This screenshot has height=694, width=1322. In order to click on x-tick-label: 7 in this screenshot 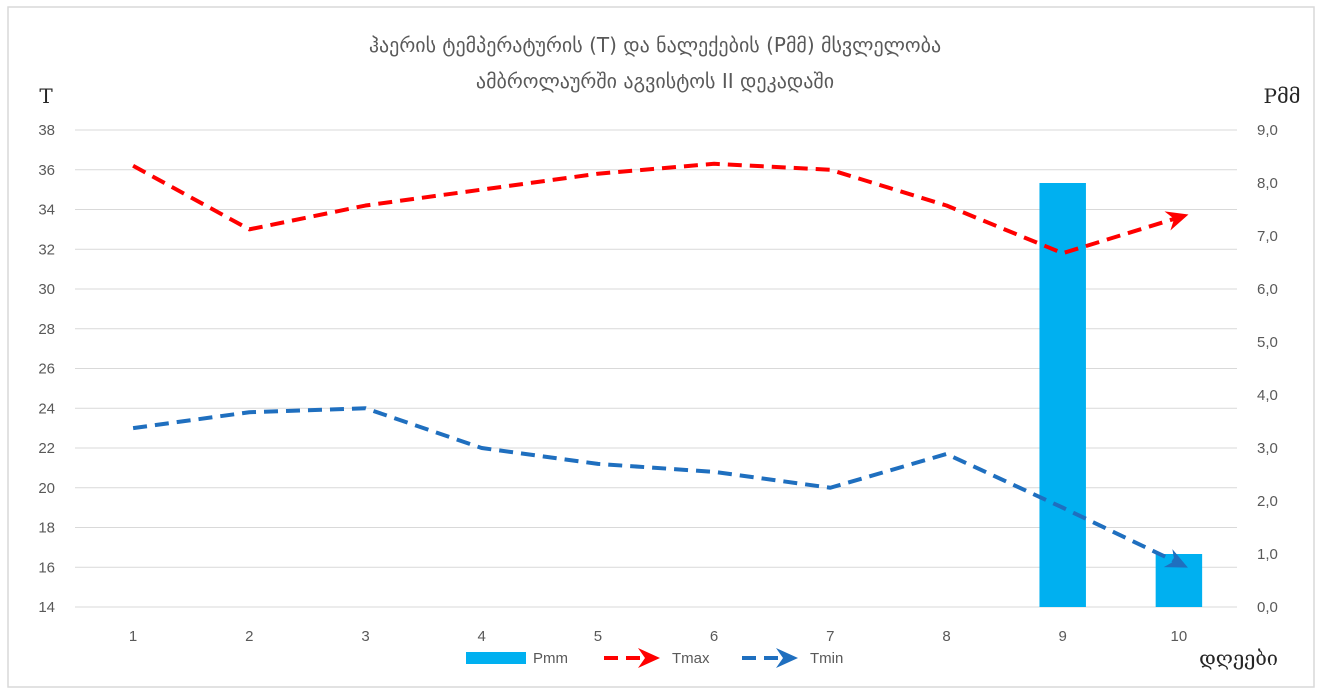, I will do `click(830, 636)`.